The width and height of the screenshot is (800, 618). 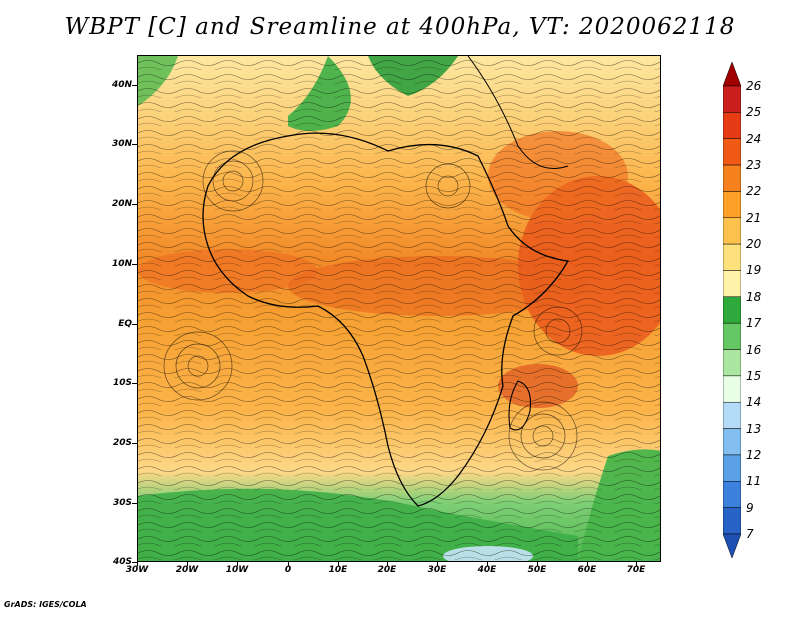 I want to click on lat-label: 10N, so click(x=121, y=264).